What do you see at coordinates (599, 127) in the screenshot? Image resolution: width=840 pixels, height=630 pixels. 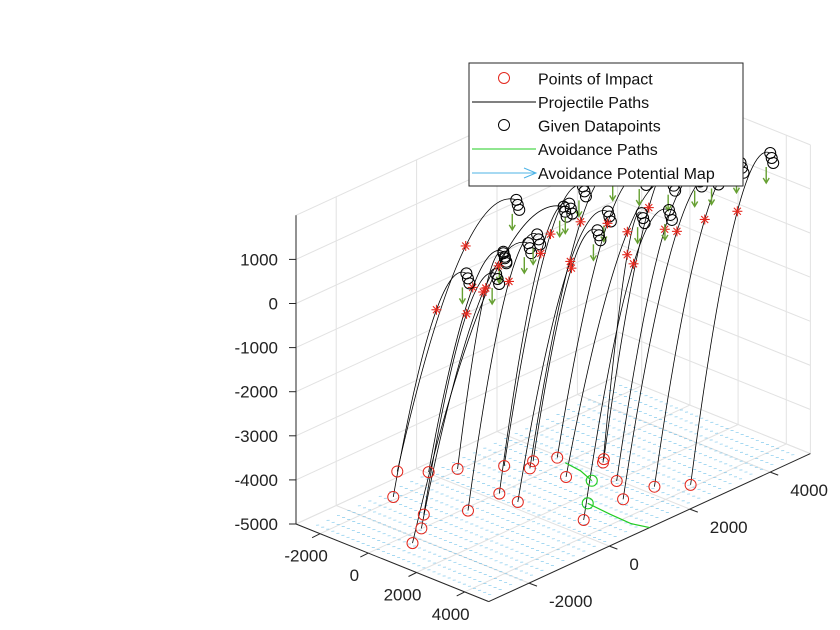 I see `legend-label-datapoints: Given Datapoints` at bounding box center [599, 127].